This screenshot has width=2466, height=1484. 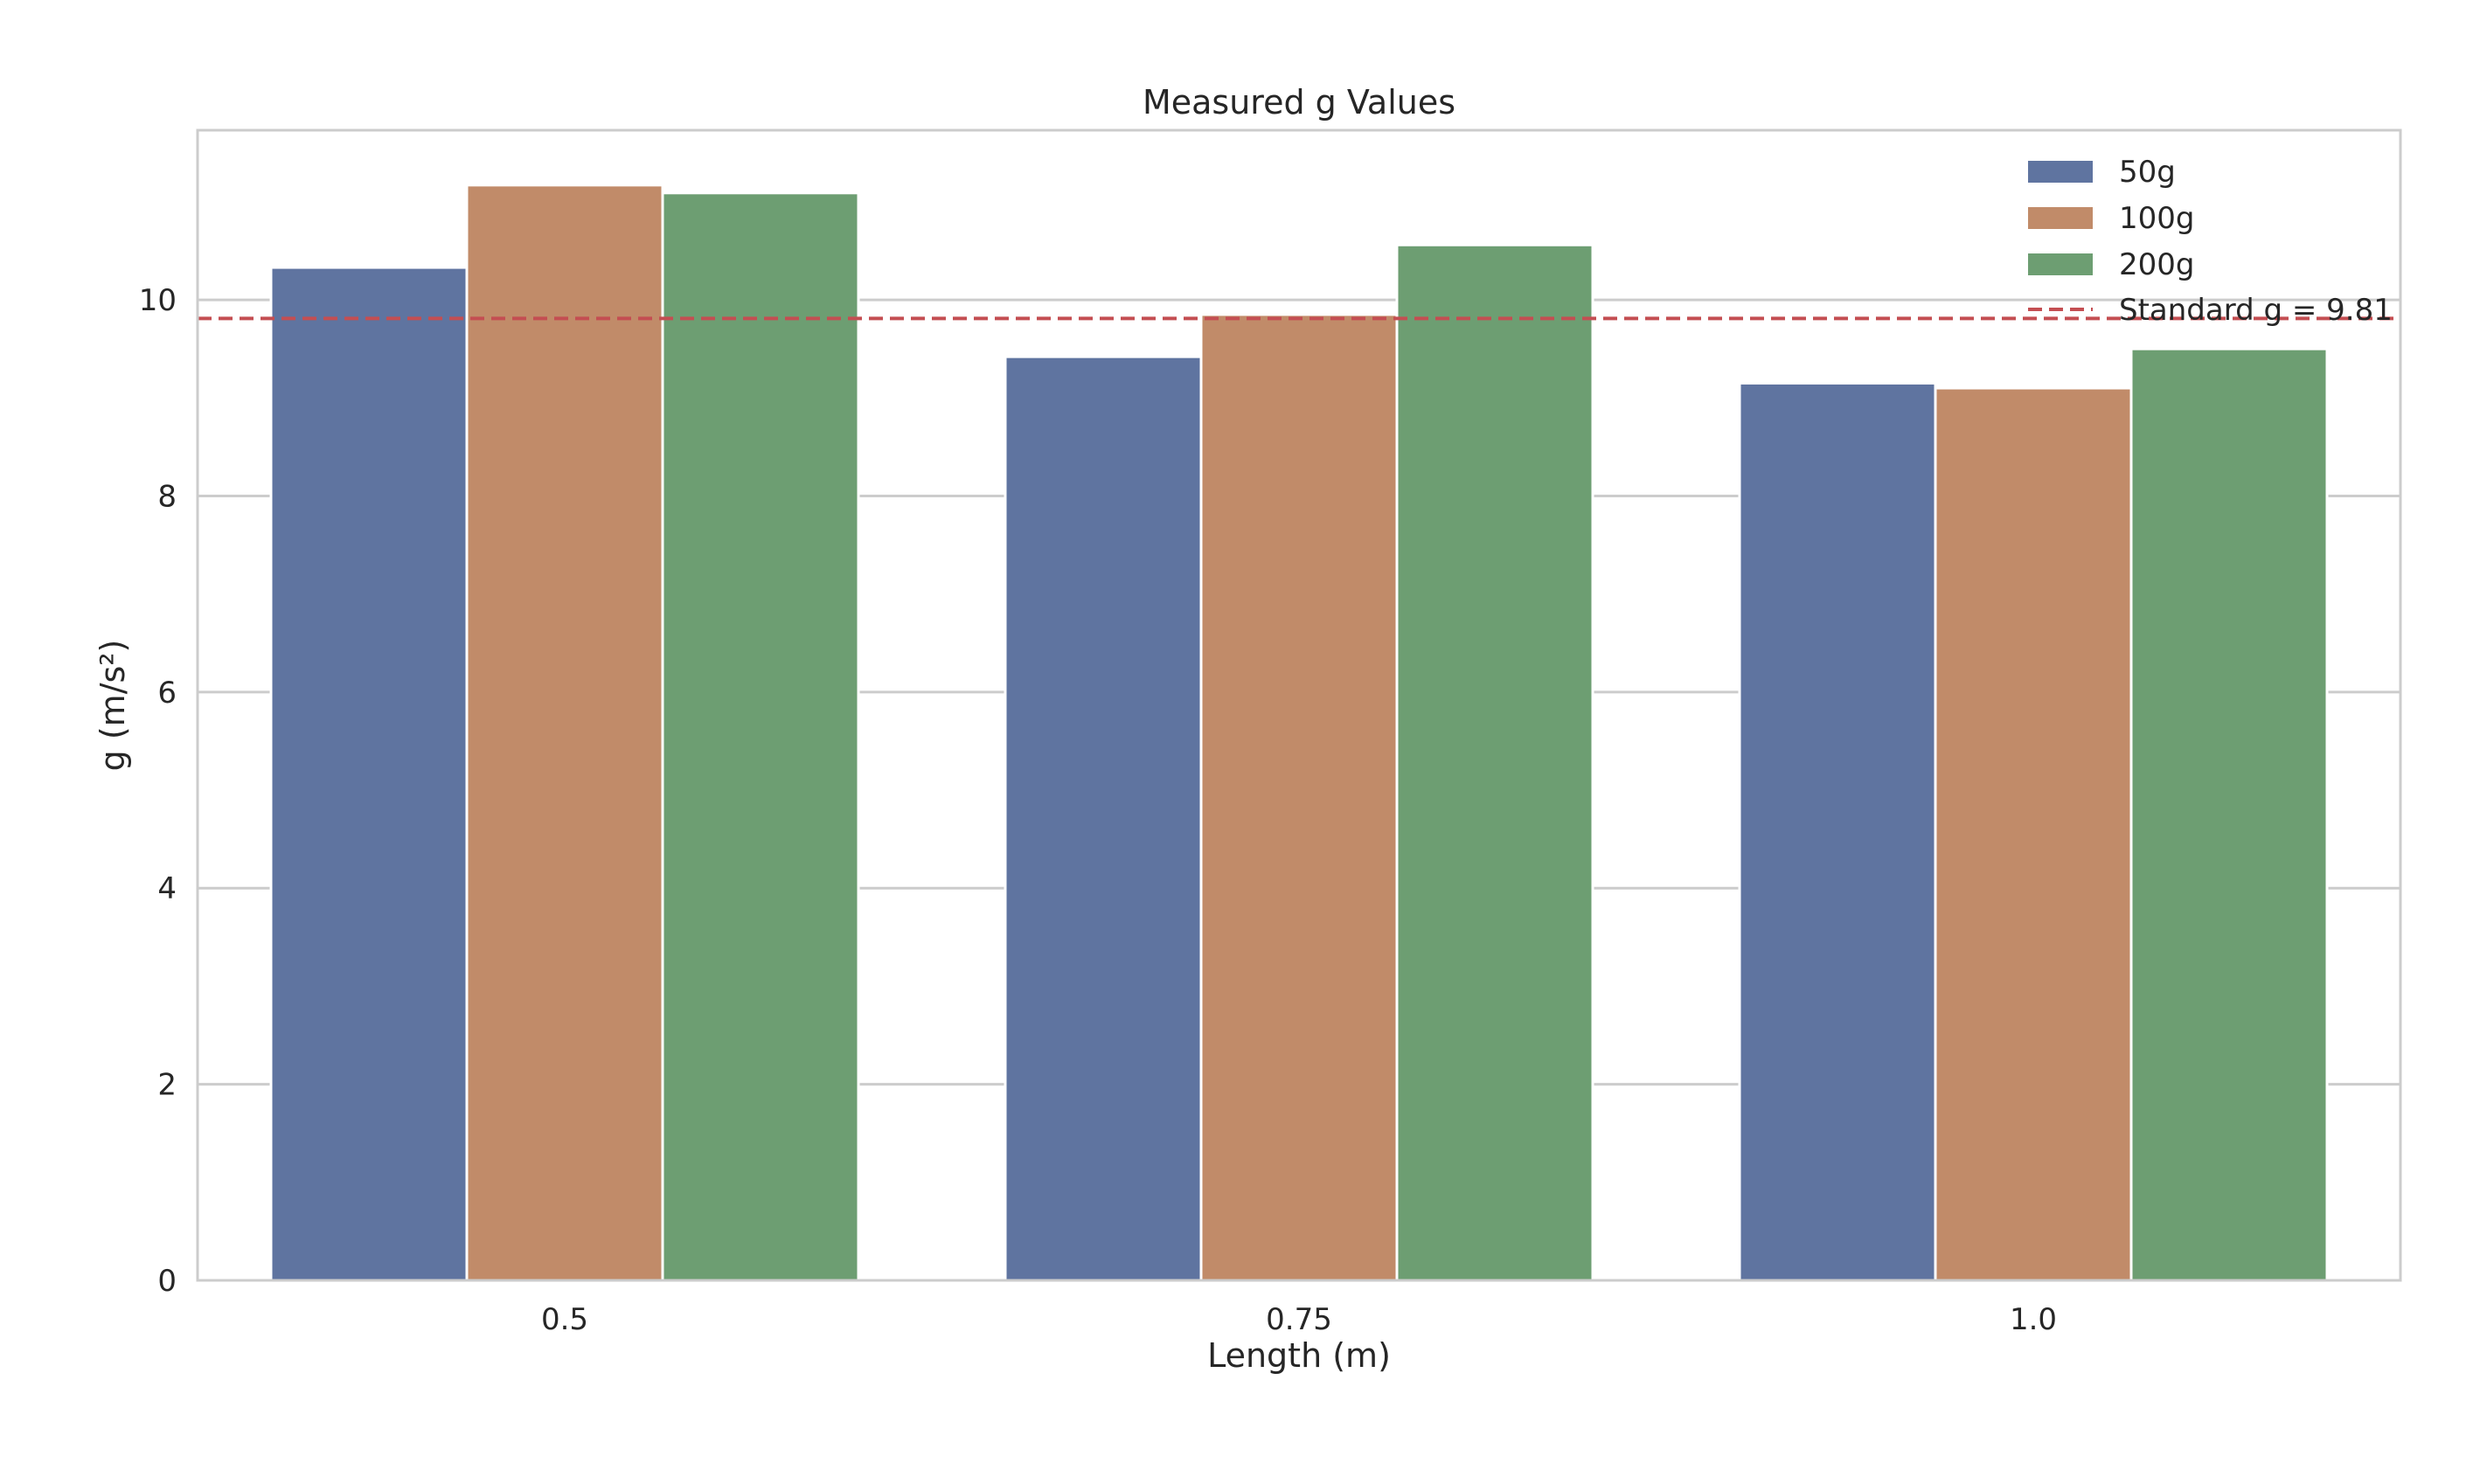 What do you see at coordinates (1299, 797) in the screenshot?
I see `bar-100g-0.75` at bounding box center [1299, 797].